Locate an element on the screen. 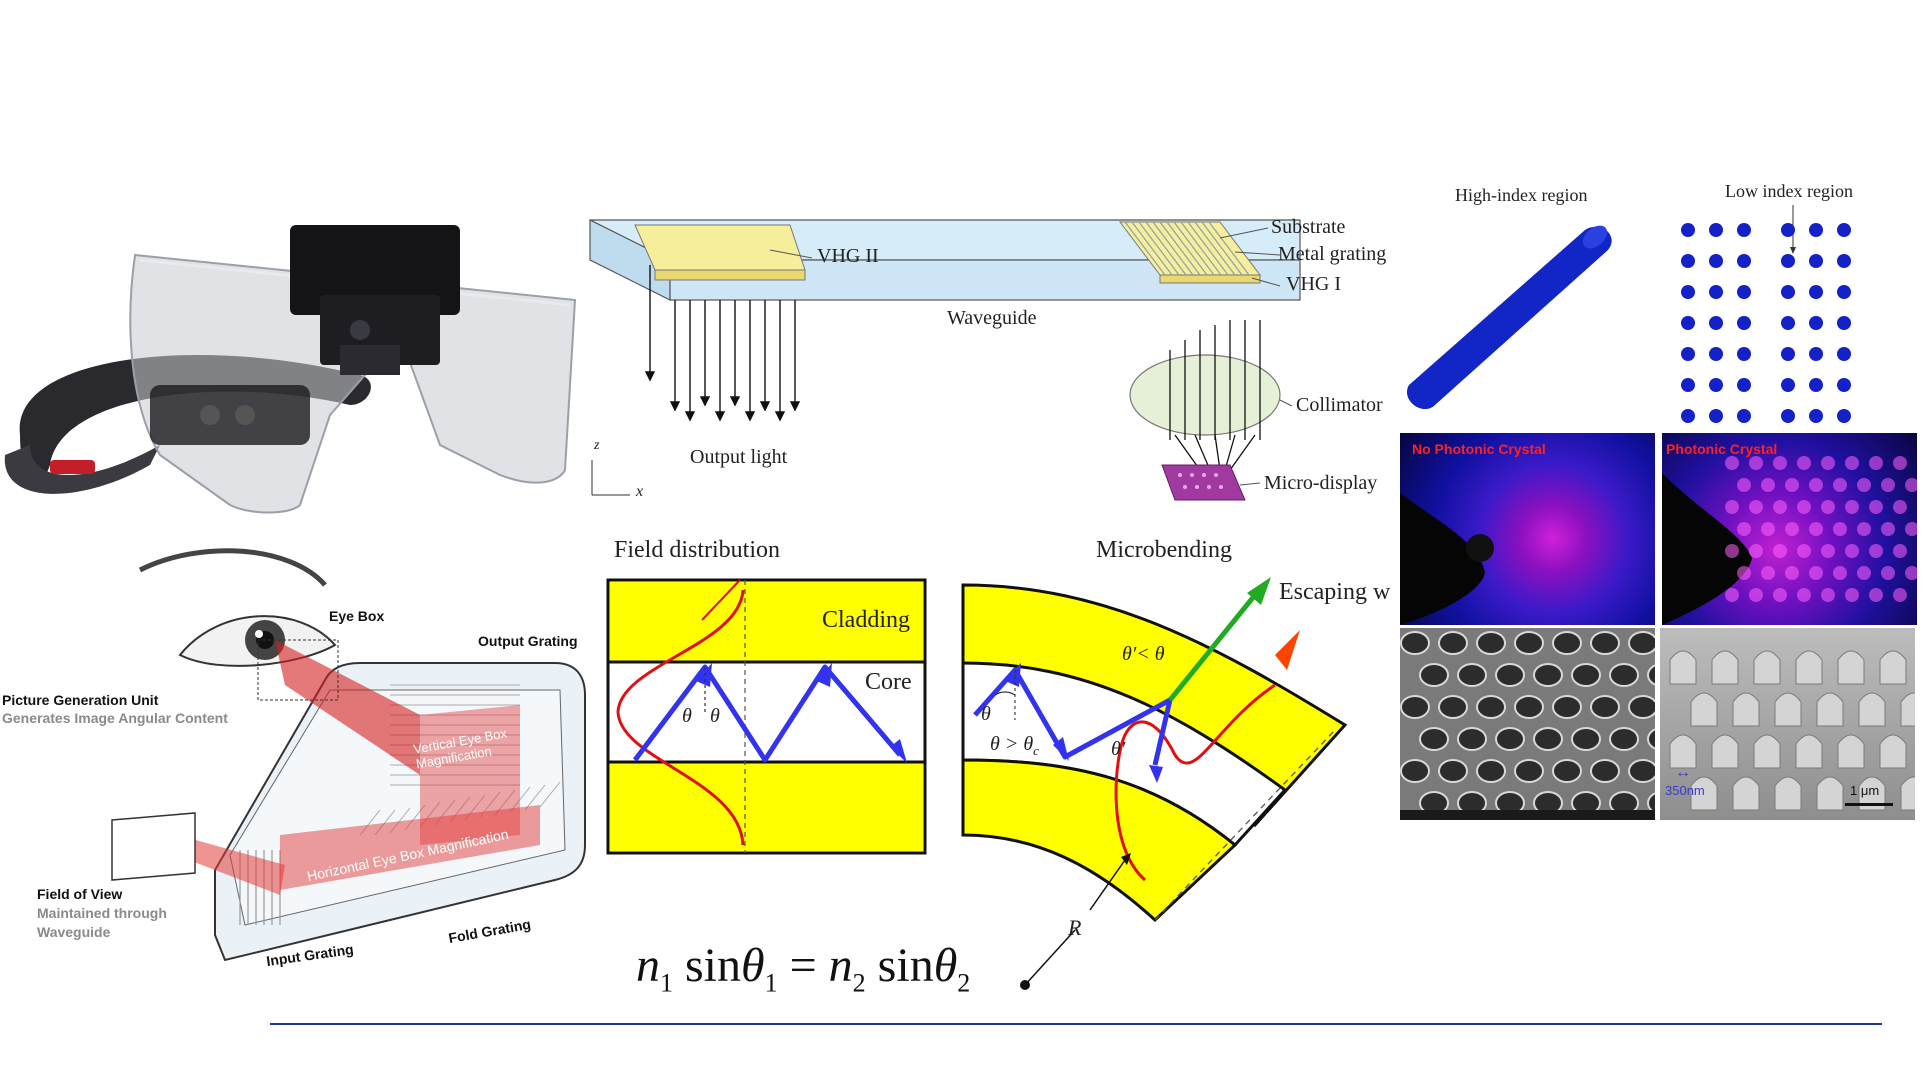 The width and height of the screenshot is (1921, 1080). theta-c-subscript: c is located at coordinates (1036, 750).